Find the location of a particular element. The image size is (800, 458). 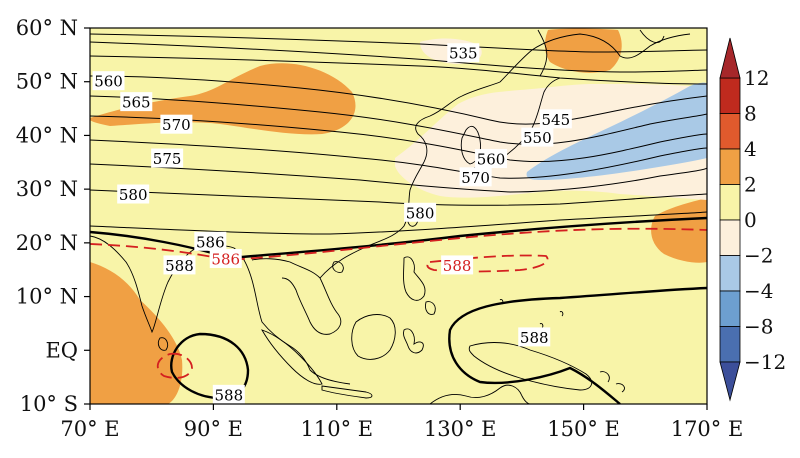

lon-tick-label: 70° E is located at coordinates (89, 429).